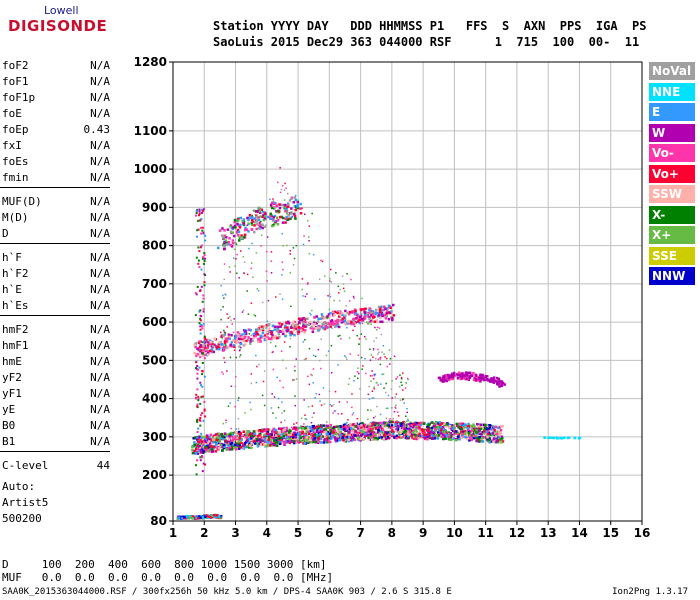  I want to click on param-row-foes: foEs N/A, so click(56, 162).